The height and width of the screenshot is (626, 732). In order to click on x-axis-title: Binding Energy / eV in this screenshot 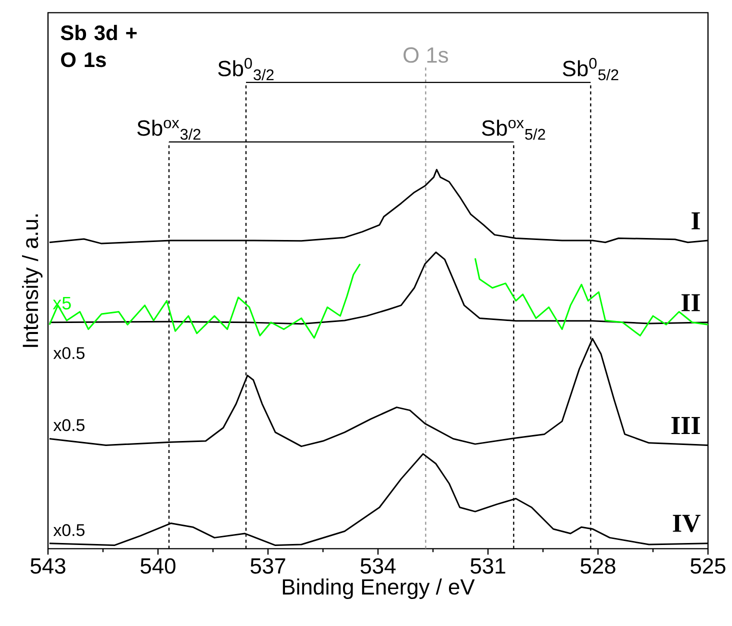, I will do `click(378, 588)`.